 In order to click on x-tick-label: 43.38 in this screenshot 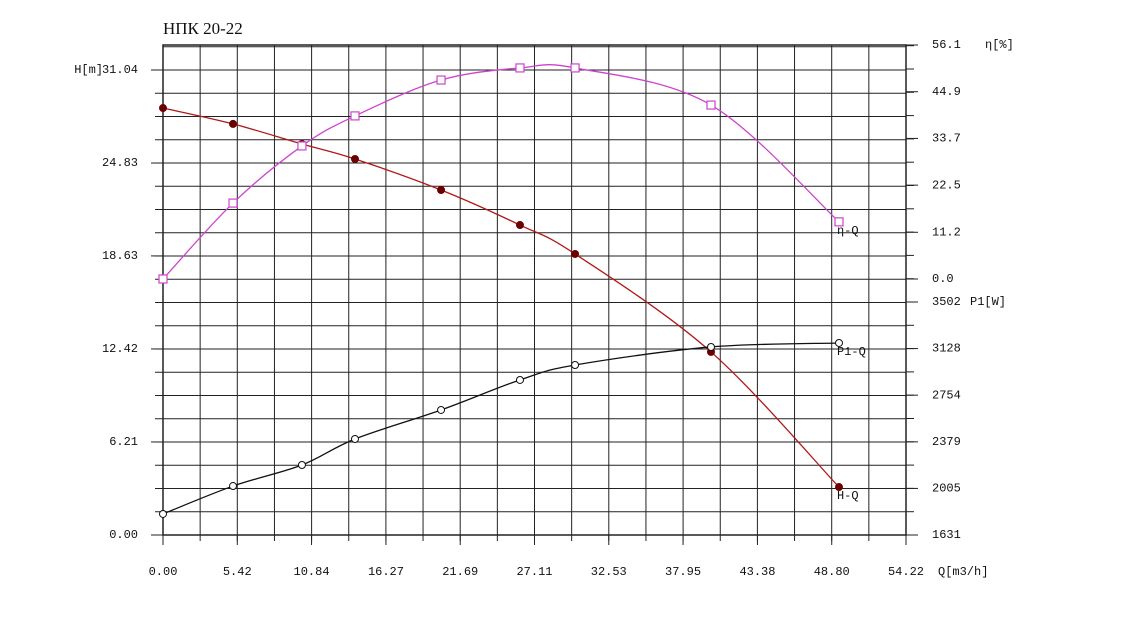, I will do `click(757, 572)`.